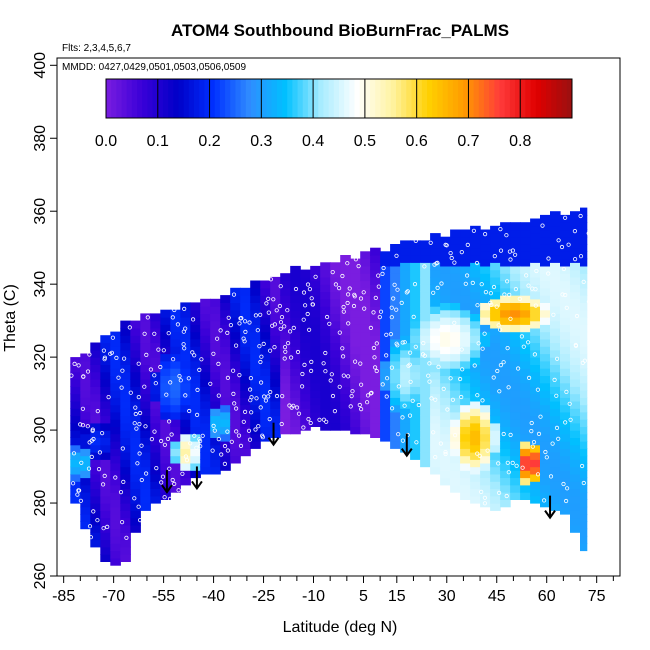 The image size is (650, 650). I want to click on x-axis-label: Latitude (deg N), so click(340, 627).